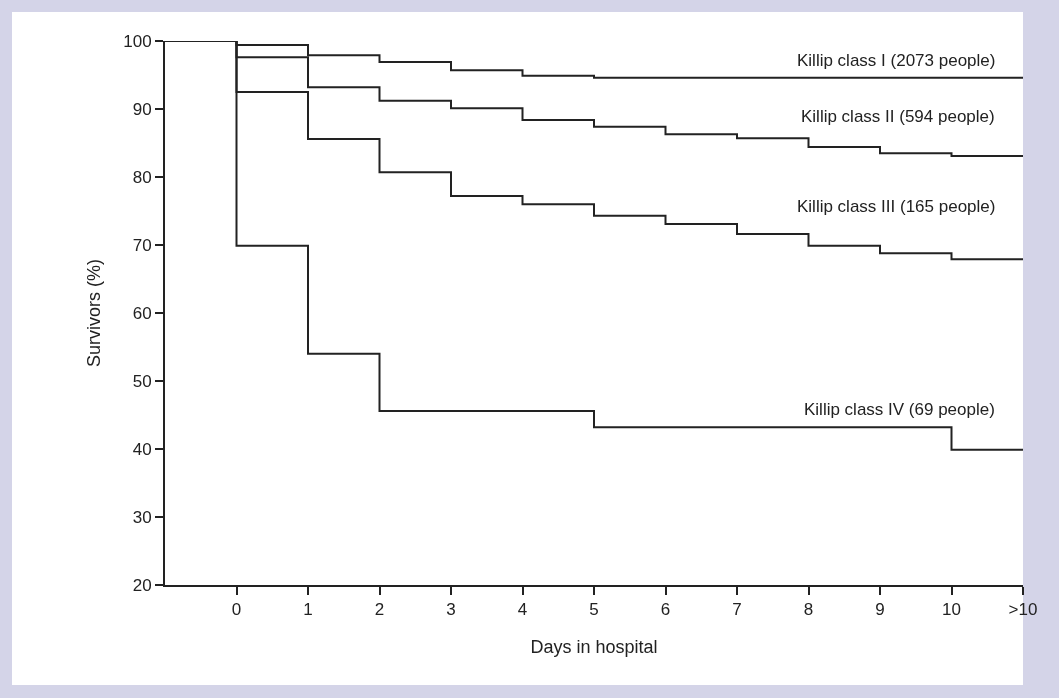 The image size is (1059, 698). I want to click on x-tick-label: 4, so click(522, 610).